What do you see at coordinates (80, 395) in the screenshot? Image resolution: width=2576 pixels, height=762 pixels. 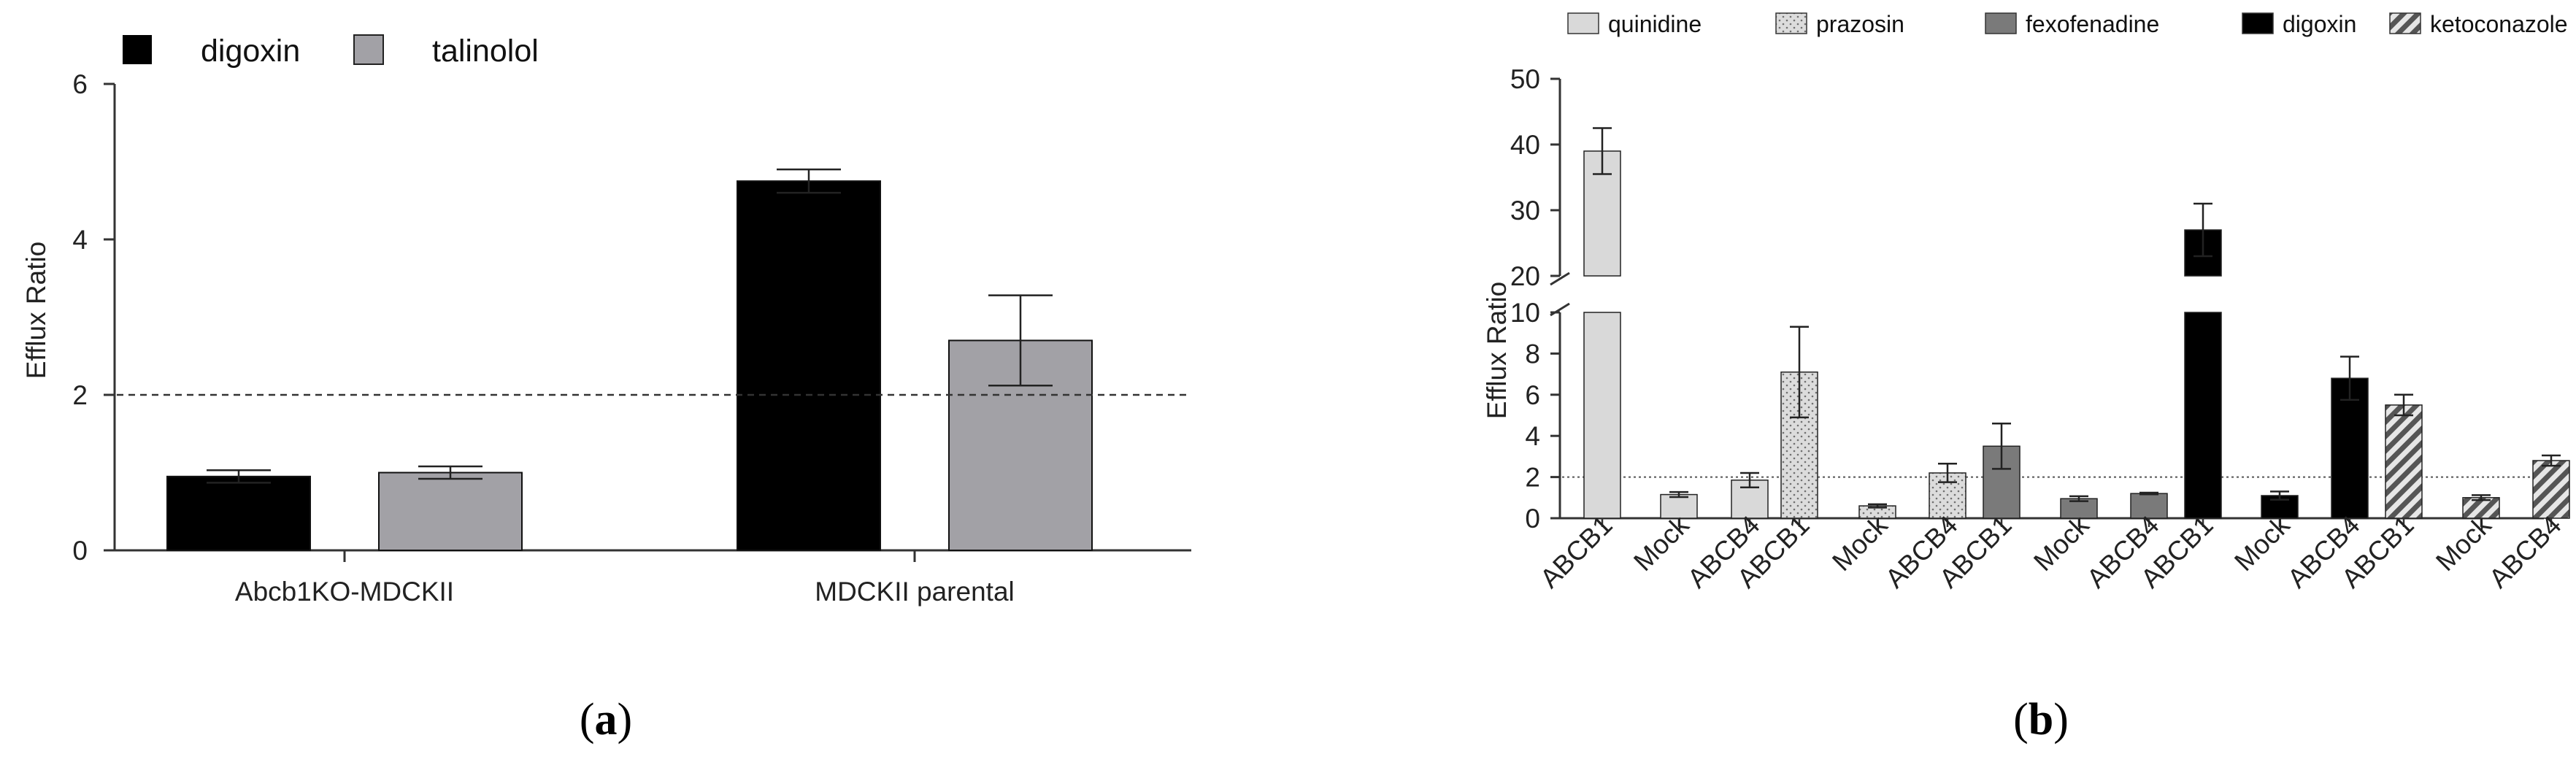 I see `y-tick-label-a-1: 2` at bounding box center [80, 395].